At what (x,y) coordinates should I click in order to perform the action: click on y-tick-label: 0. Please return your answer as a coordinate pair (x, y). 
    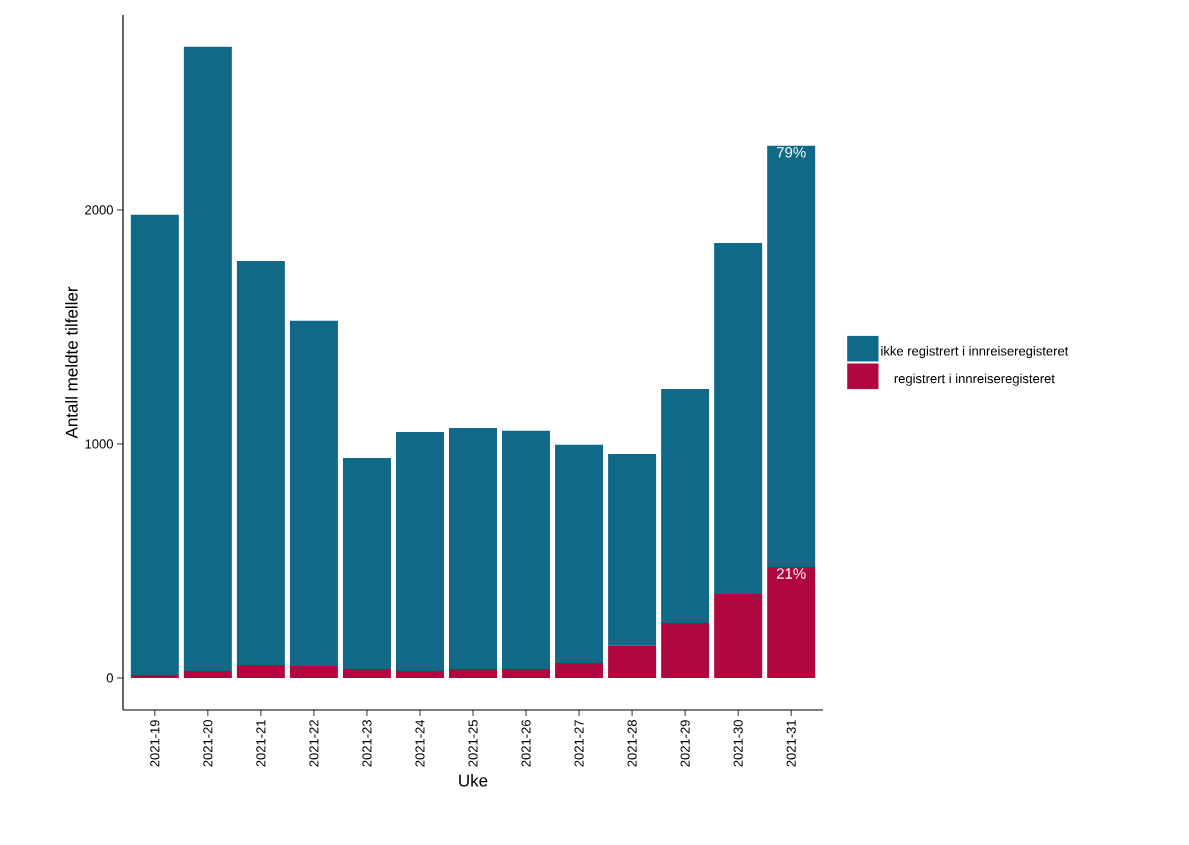
    Looking at the image, I should click on (109, 678).